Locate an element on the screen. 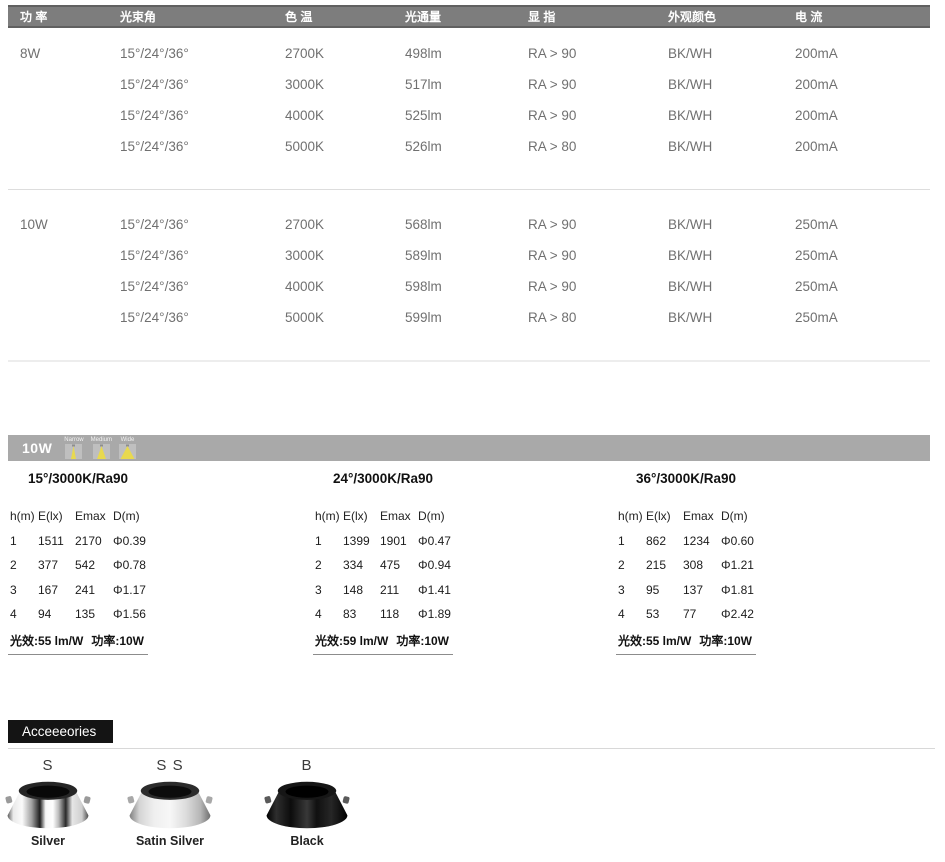 This screenshot has width=945, height=862. col-h: h(m) is located at coordinates (22, 516).